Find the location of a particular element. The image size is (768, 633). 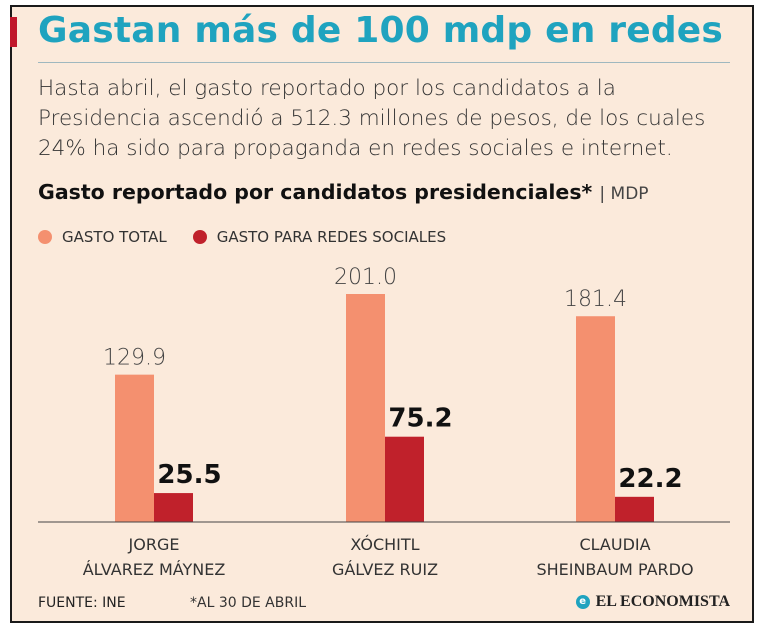

legend-item-total: GASTO TOTAL is located at coordinates (102, 237).